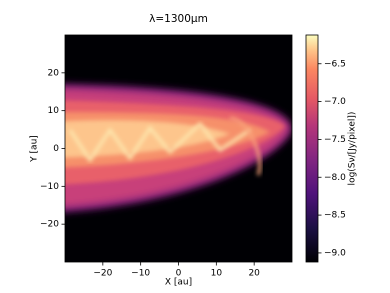  I want to click on colorbar-tick-label: −9.0, so click(335, 253).